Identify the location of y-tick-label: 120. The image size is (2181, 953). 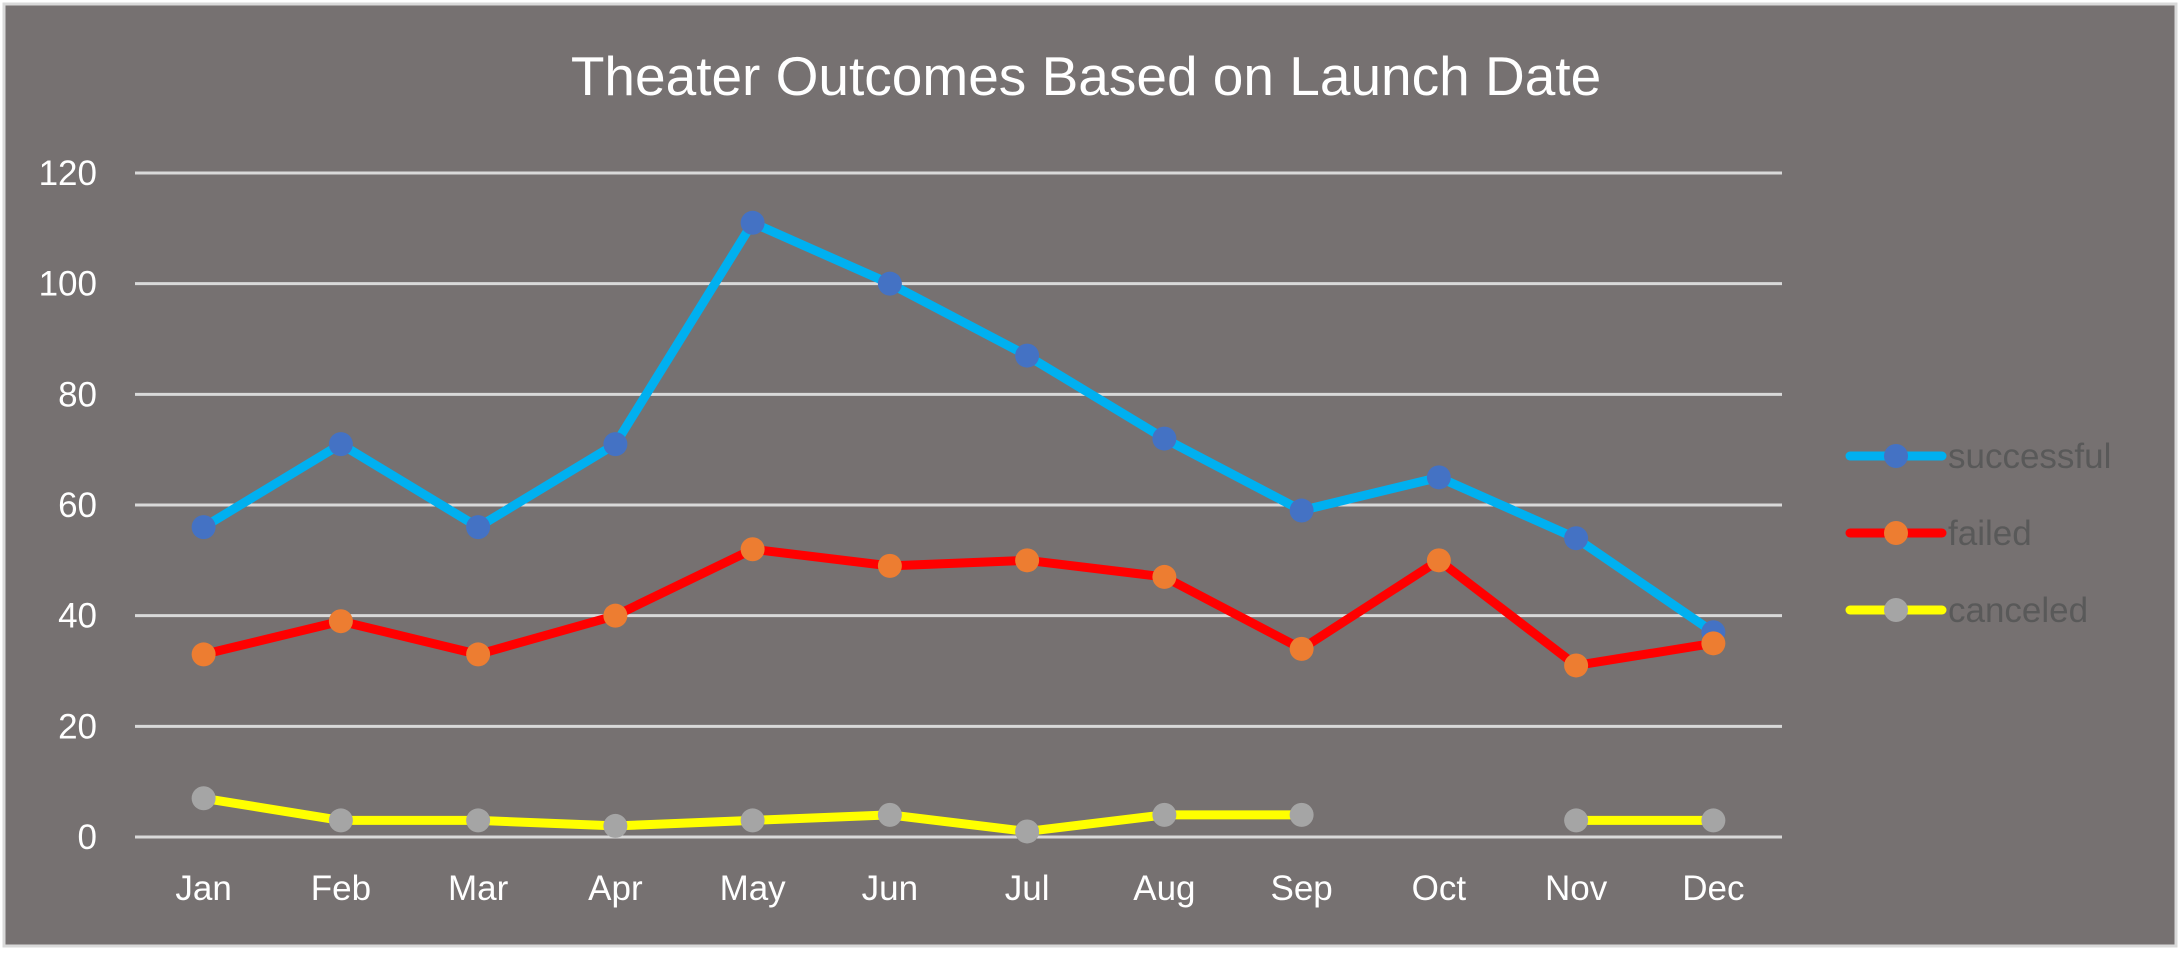
(68, 173).